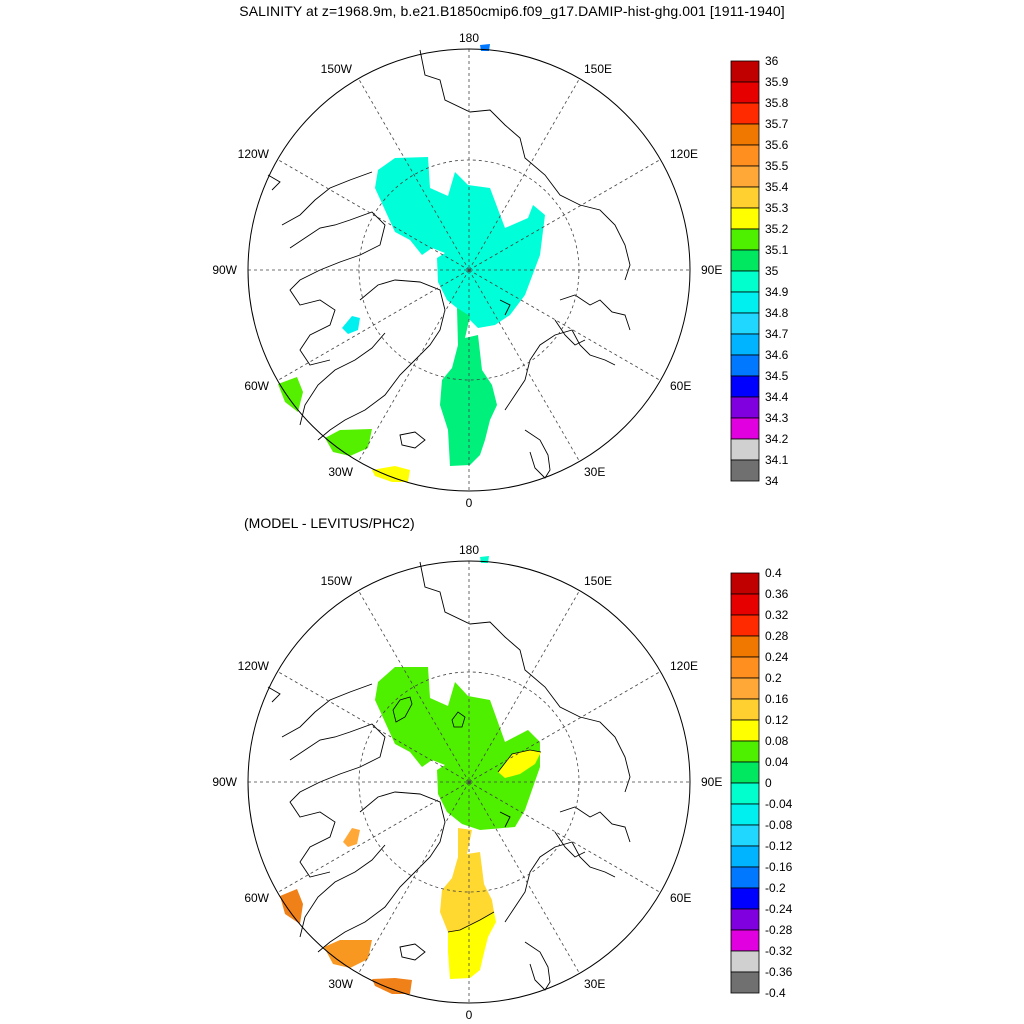  What do you see at coordinates (777, 397) in the screenshot?
I see `salinity-colorbar-tick-label: 34.4` at bounding box center [777, 397].